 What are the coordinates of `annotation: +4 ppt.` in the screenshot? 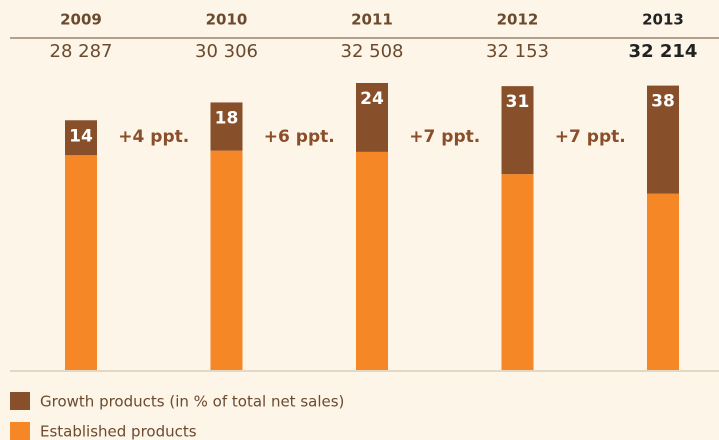 It's located at (153, 137).